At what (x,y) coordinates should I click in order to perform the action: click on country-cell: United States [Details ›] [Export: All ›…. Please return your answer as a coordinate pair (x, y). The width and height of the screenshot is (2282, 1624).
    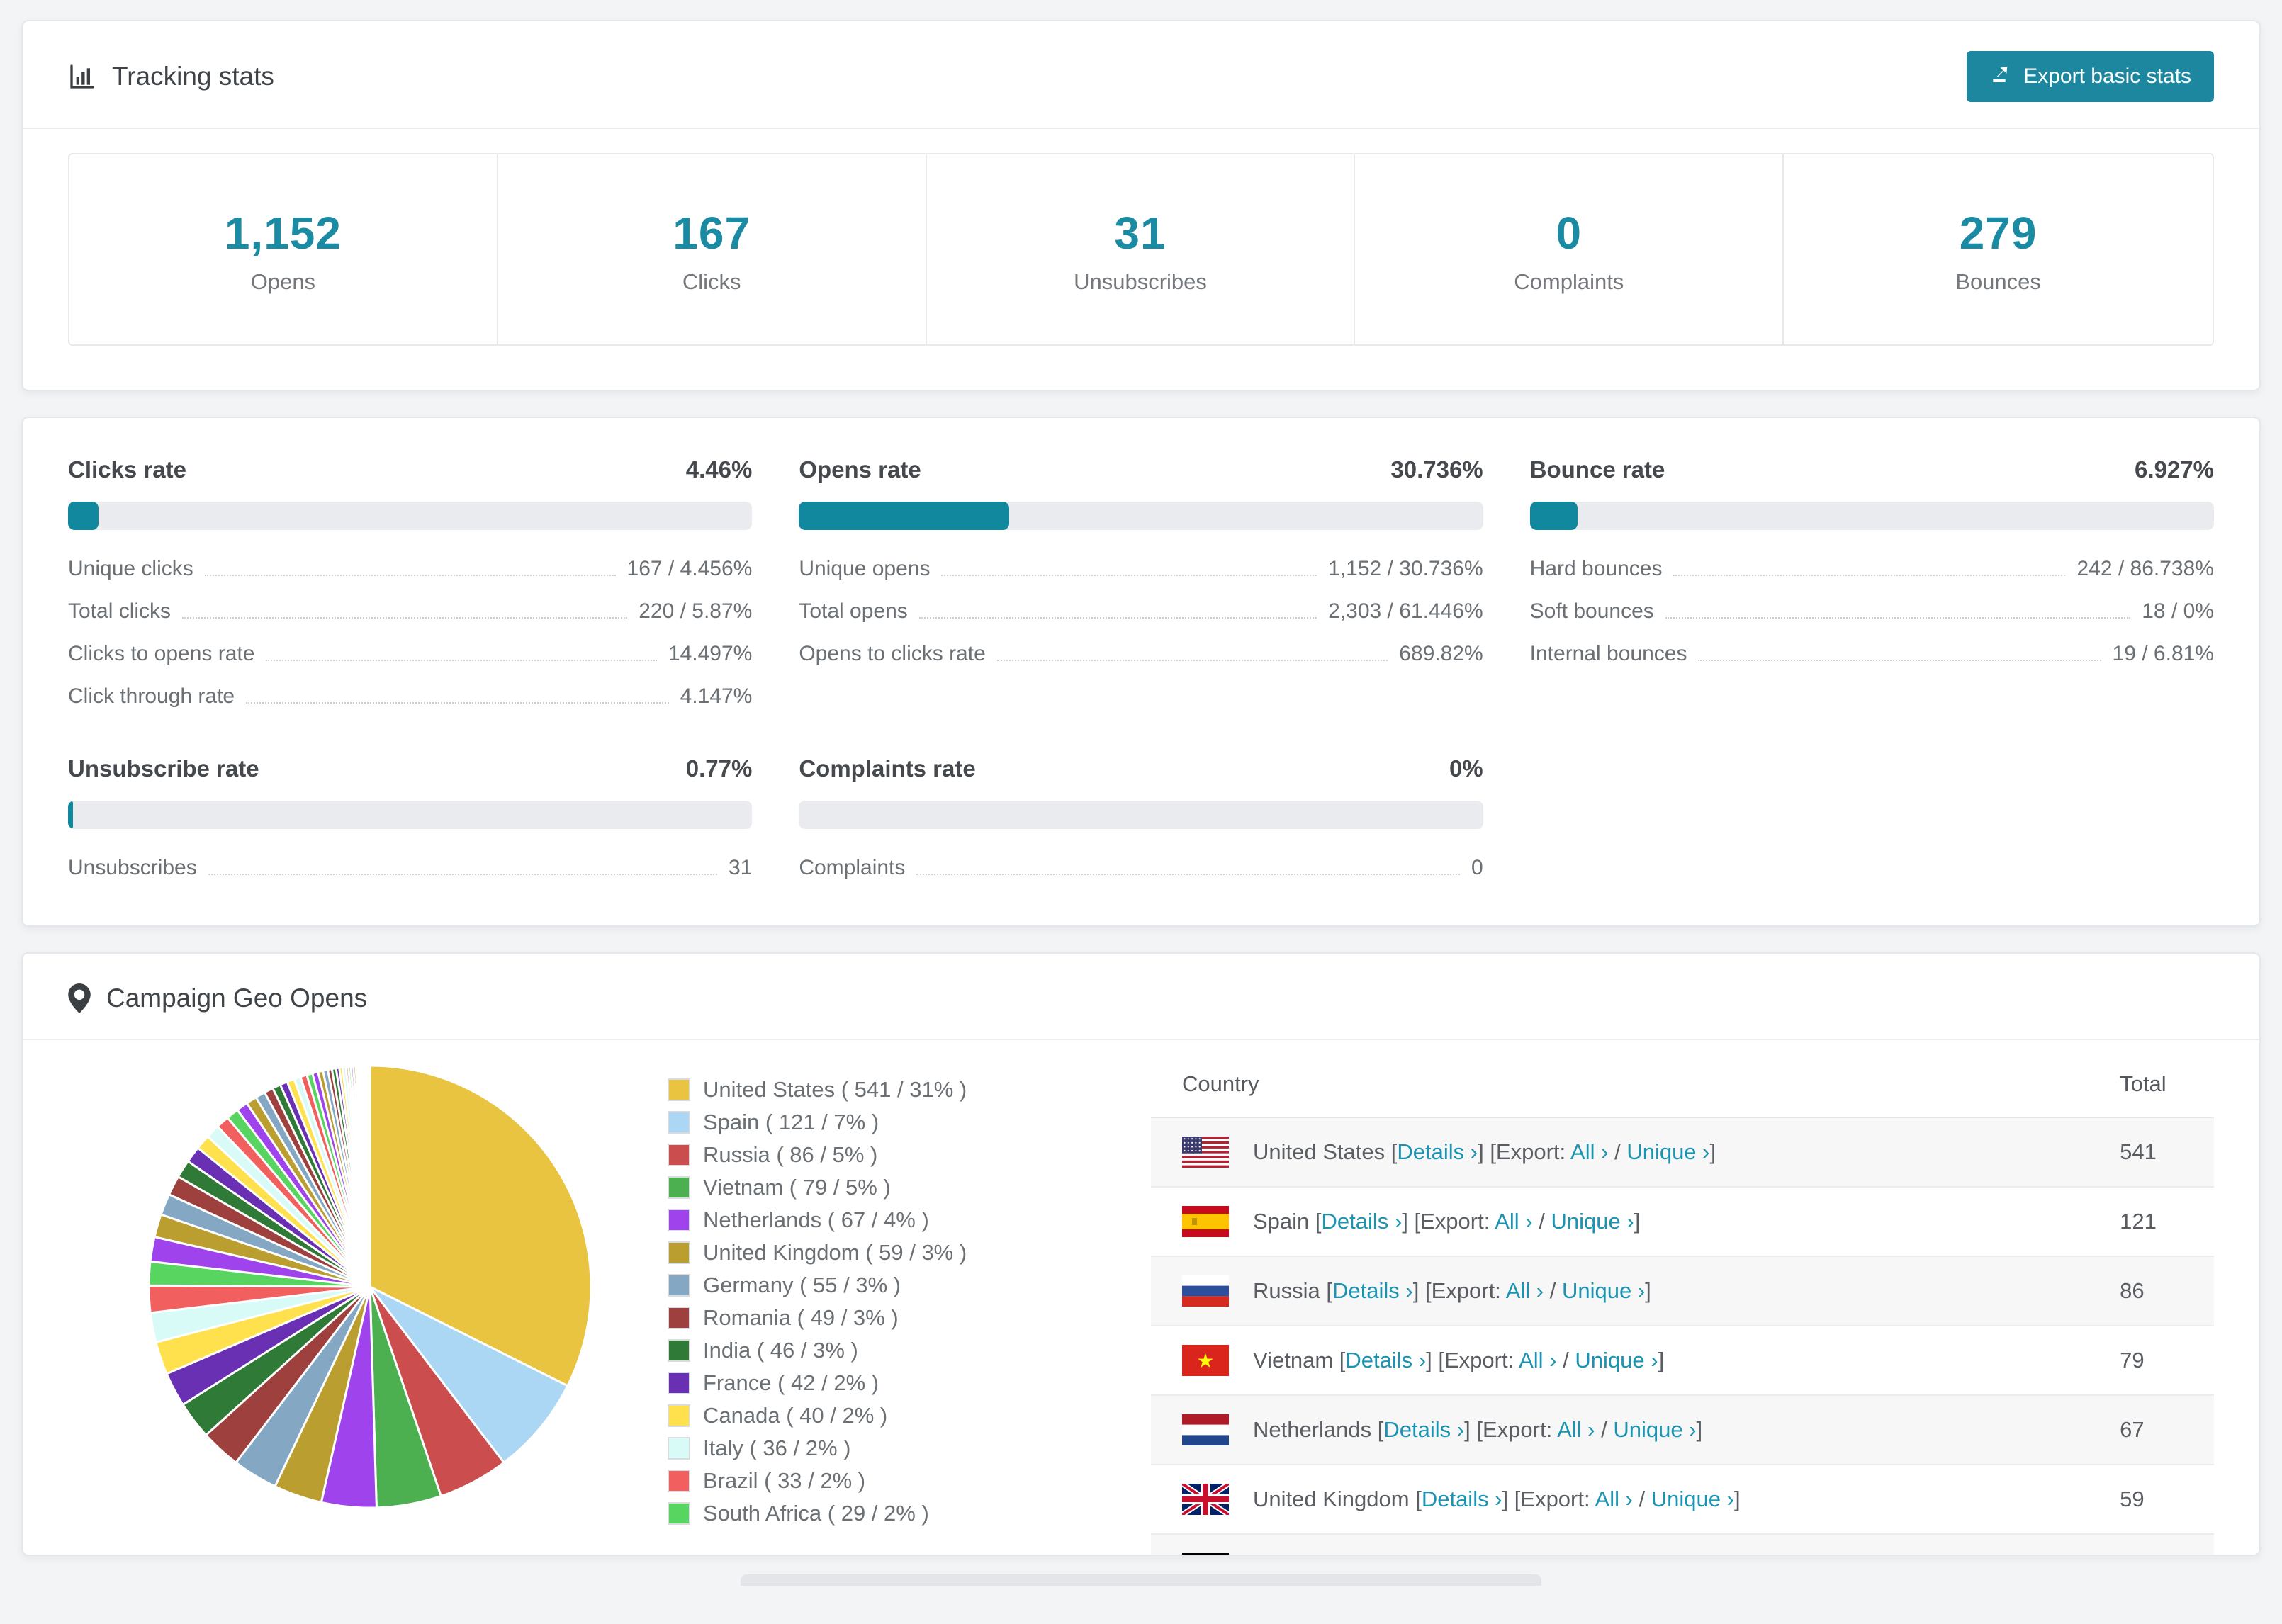
    Looking at the image, I should click on (1640, 1153).